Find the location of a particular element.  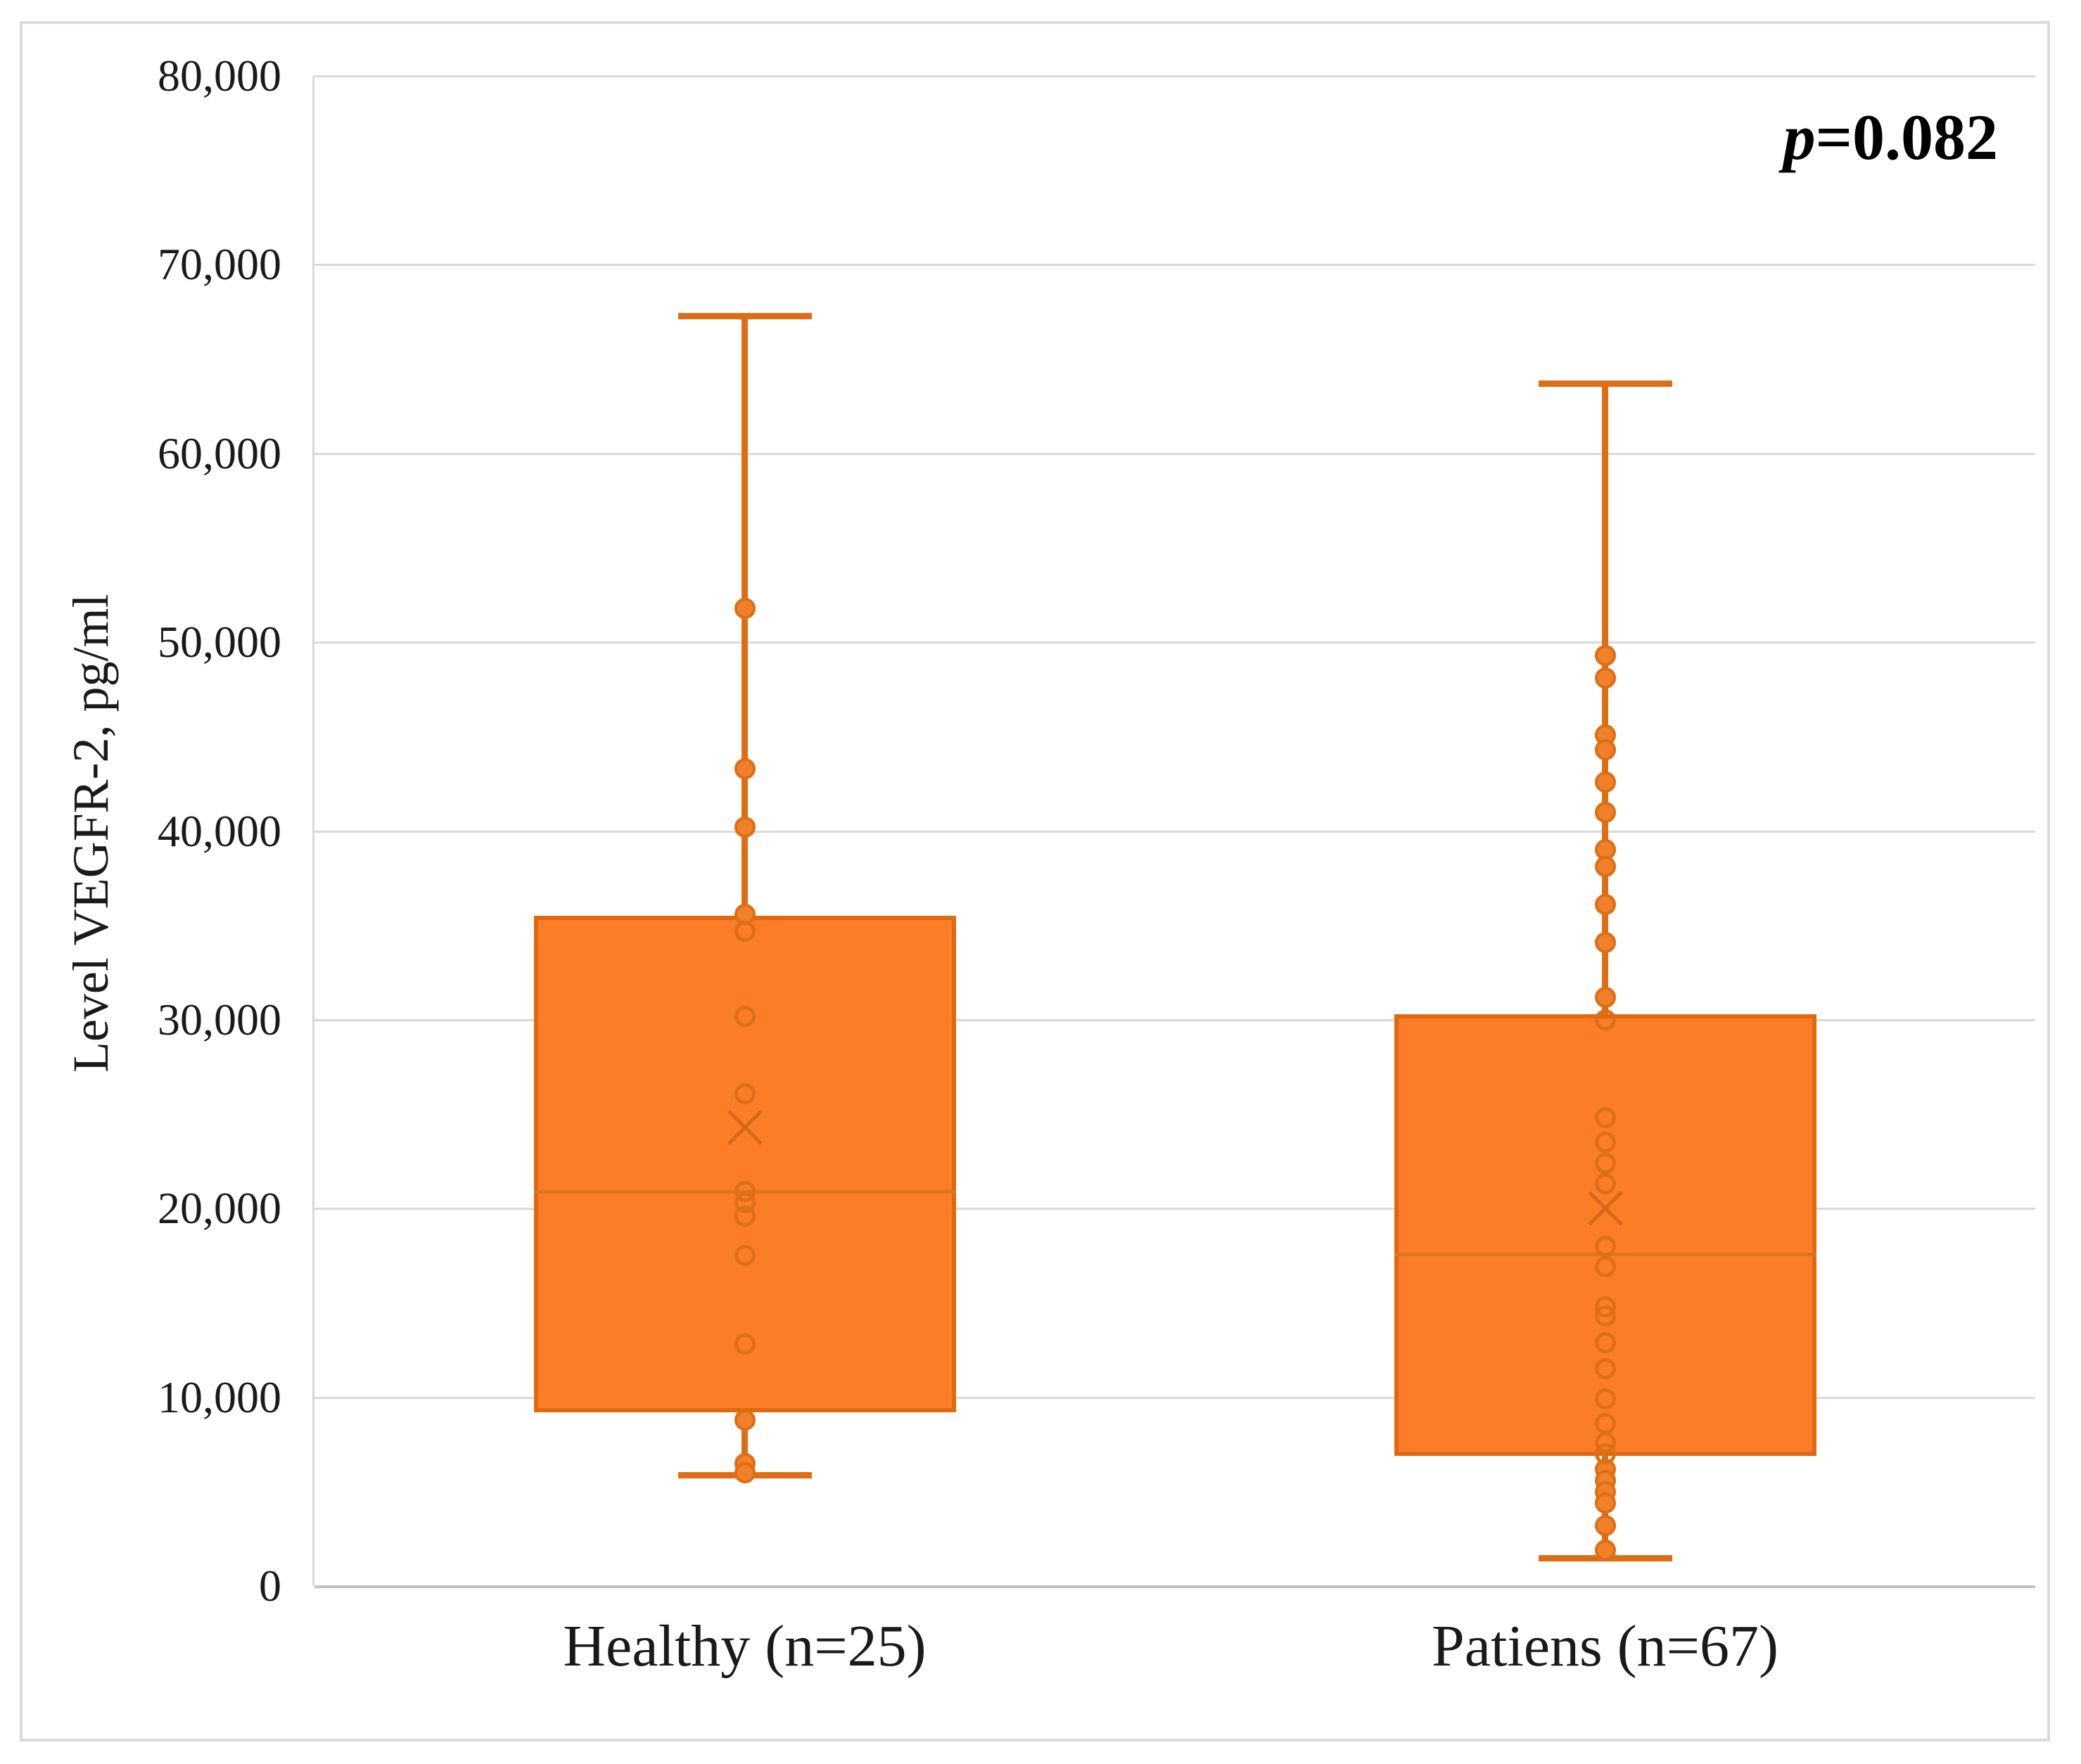

y-tick-label-70000: 70,000 is located at coordinates (220, 264).